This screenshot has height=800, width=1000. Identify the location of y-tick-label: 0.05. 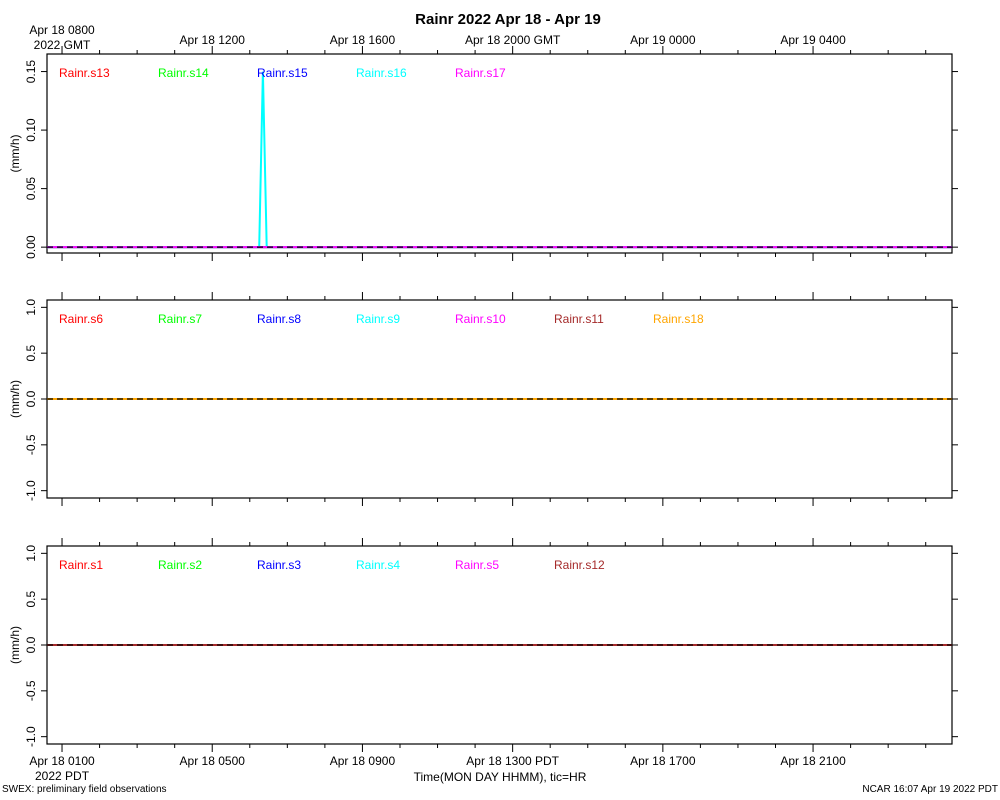
(31, 189).